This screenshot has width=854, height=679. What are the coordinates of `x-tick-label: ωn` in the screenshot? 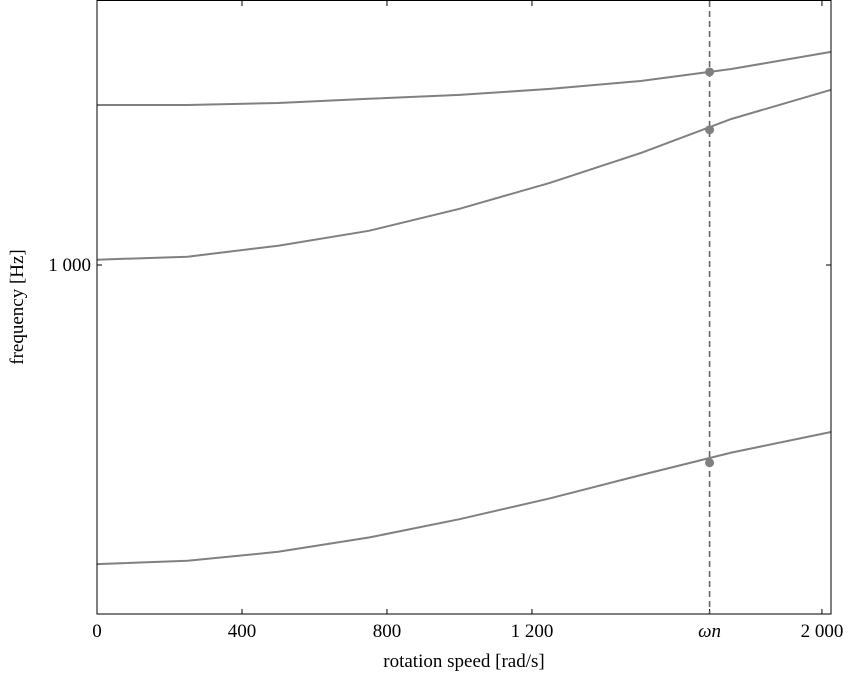 It's located at (709, 631).